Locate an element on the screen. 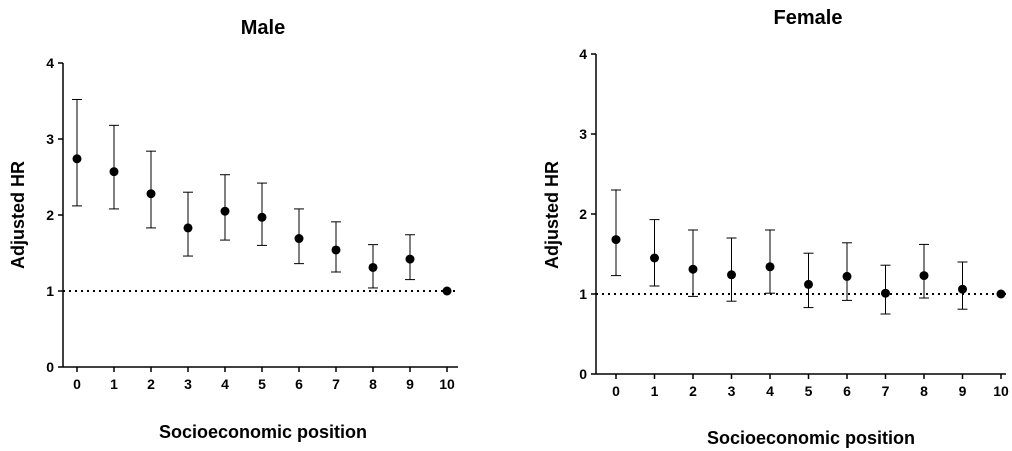 The height and width of the screenshot is (451, 1012). male-x-tick-label: 8 is located at coordinates (373, 384).